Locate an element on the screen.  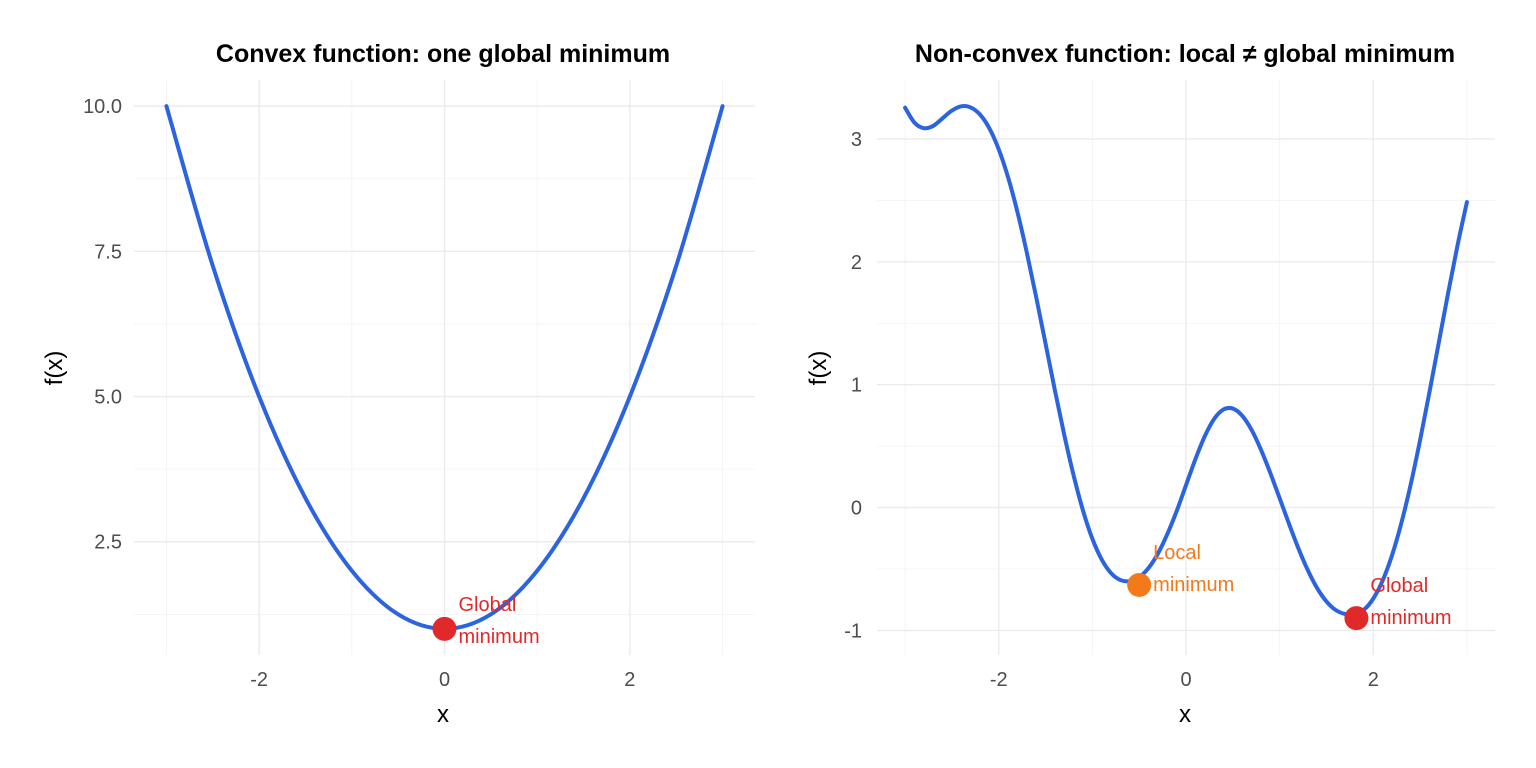
y-tick-label: 2 is located at coordinates (856, 263).